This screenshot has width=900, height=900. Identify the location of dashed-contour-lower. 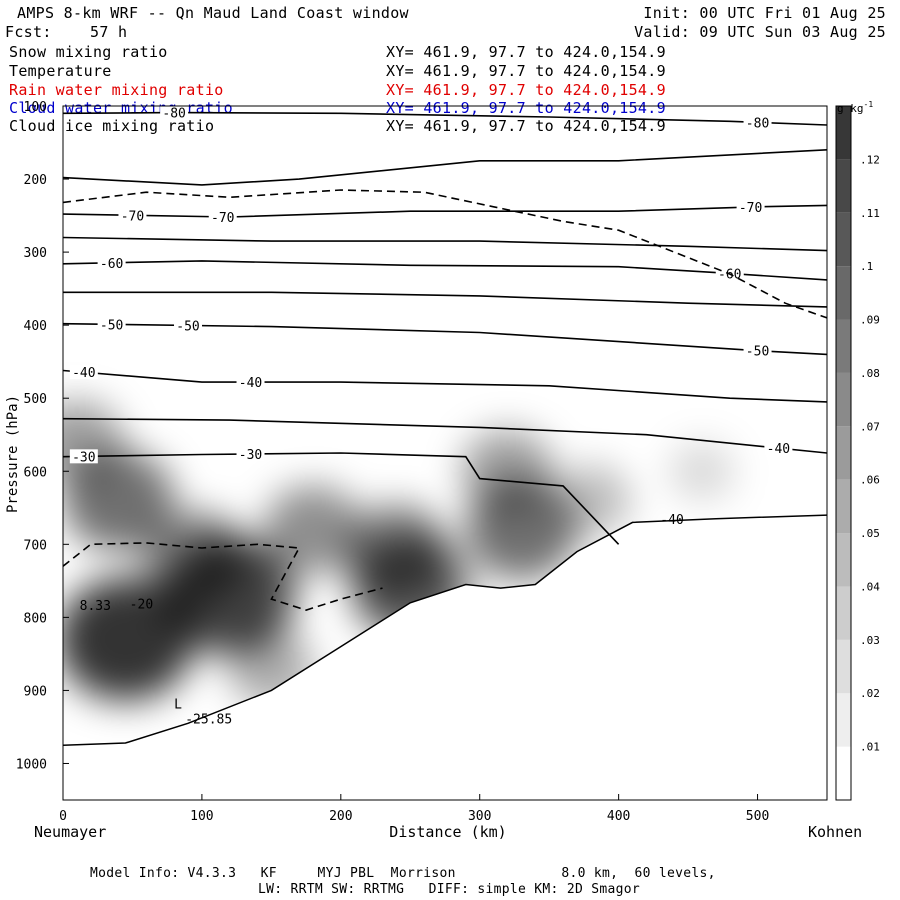
(223, 576).